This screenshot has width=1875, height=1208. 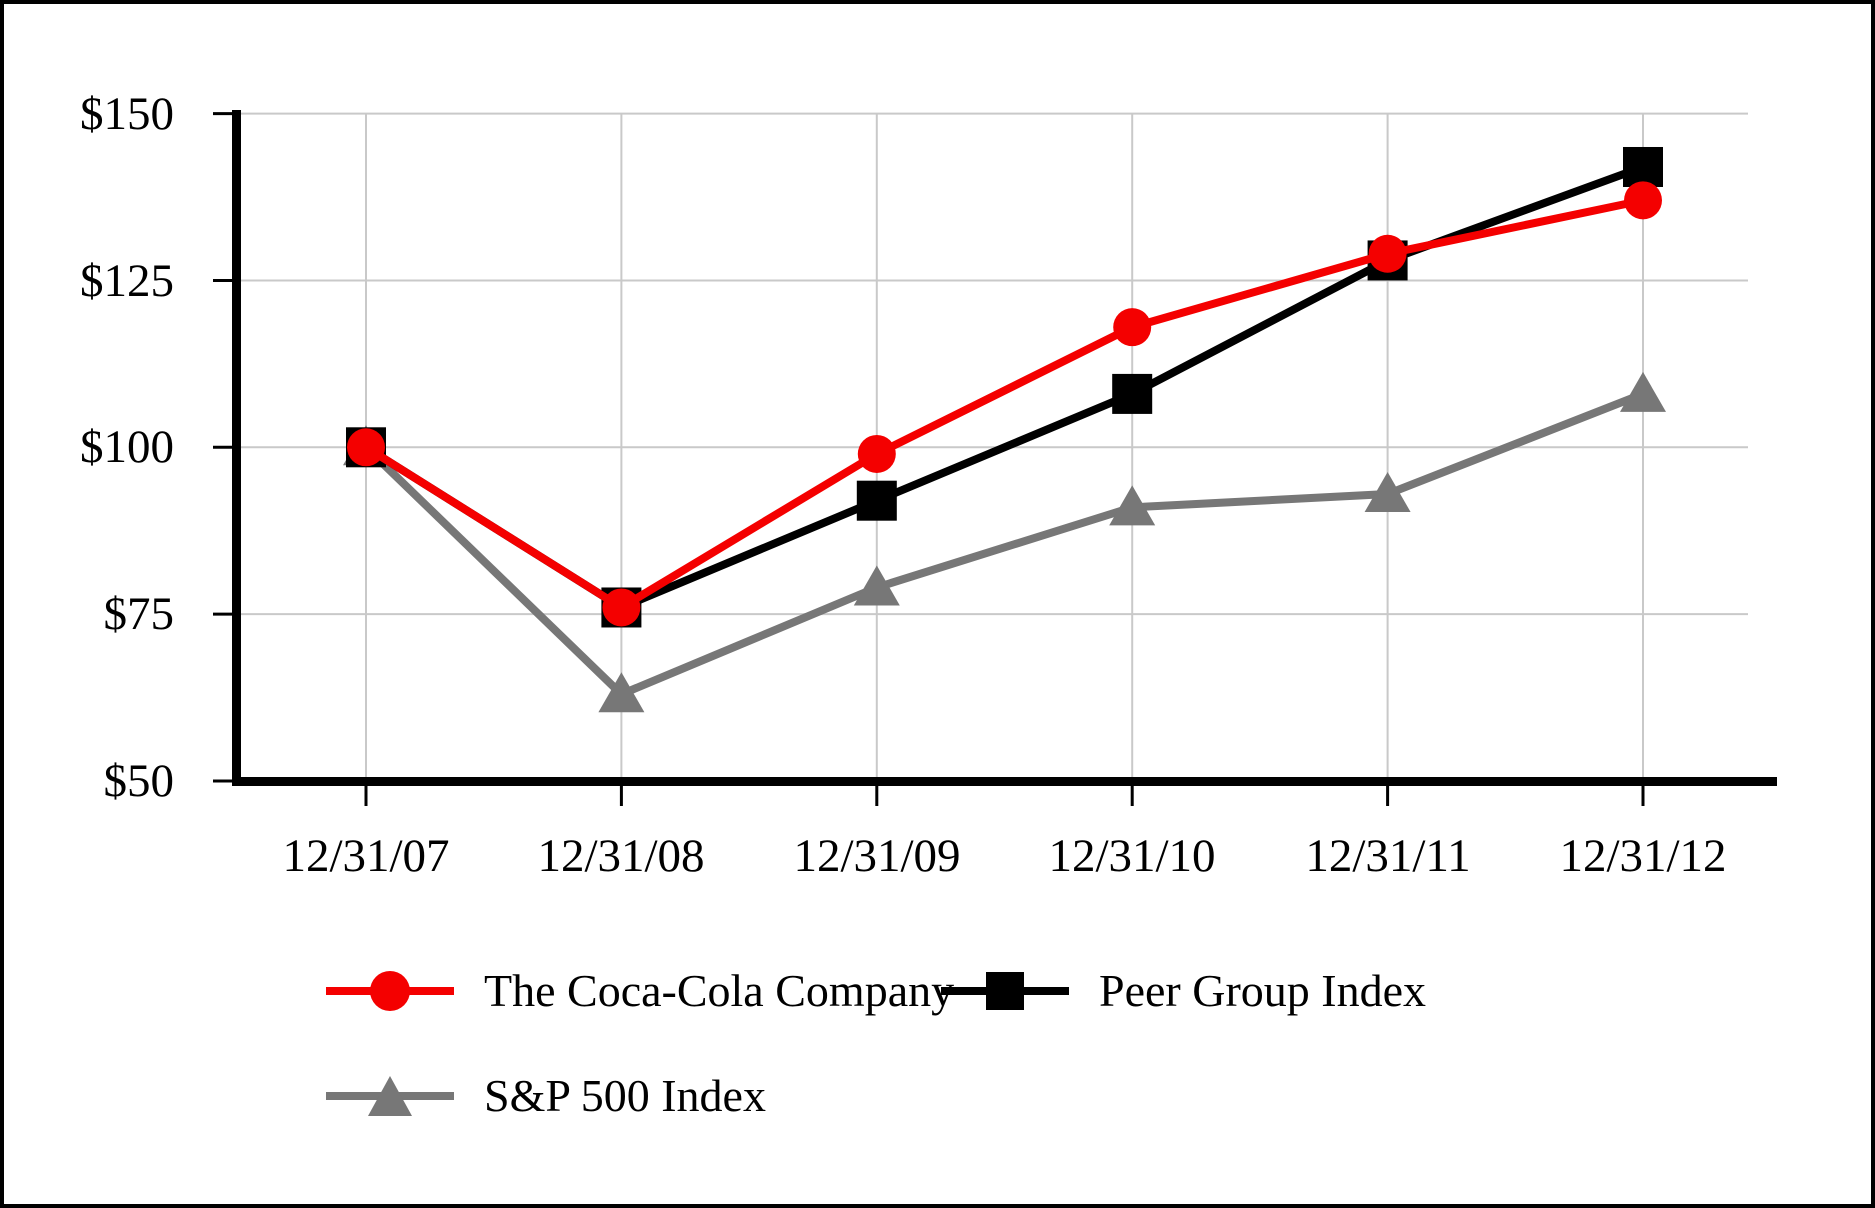 I want to click on circle-marker-icon, so click(x=390, y=991).